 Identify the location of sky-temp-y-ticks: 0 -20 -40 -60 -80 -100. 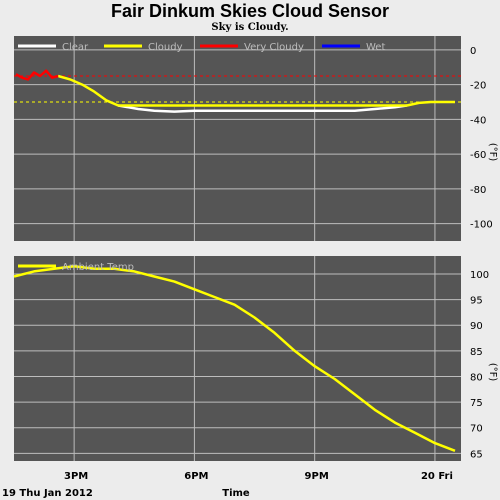
(481, 138).